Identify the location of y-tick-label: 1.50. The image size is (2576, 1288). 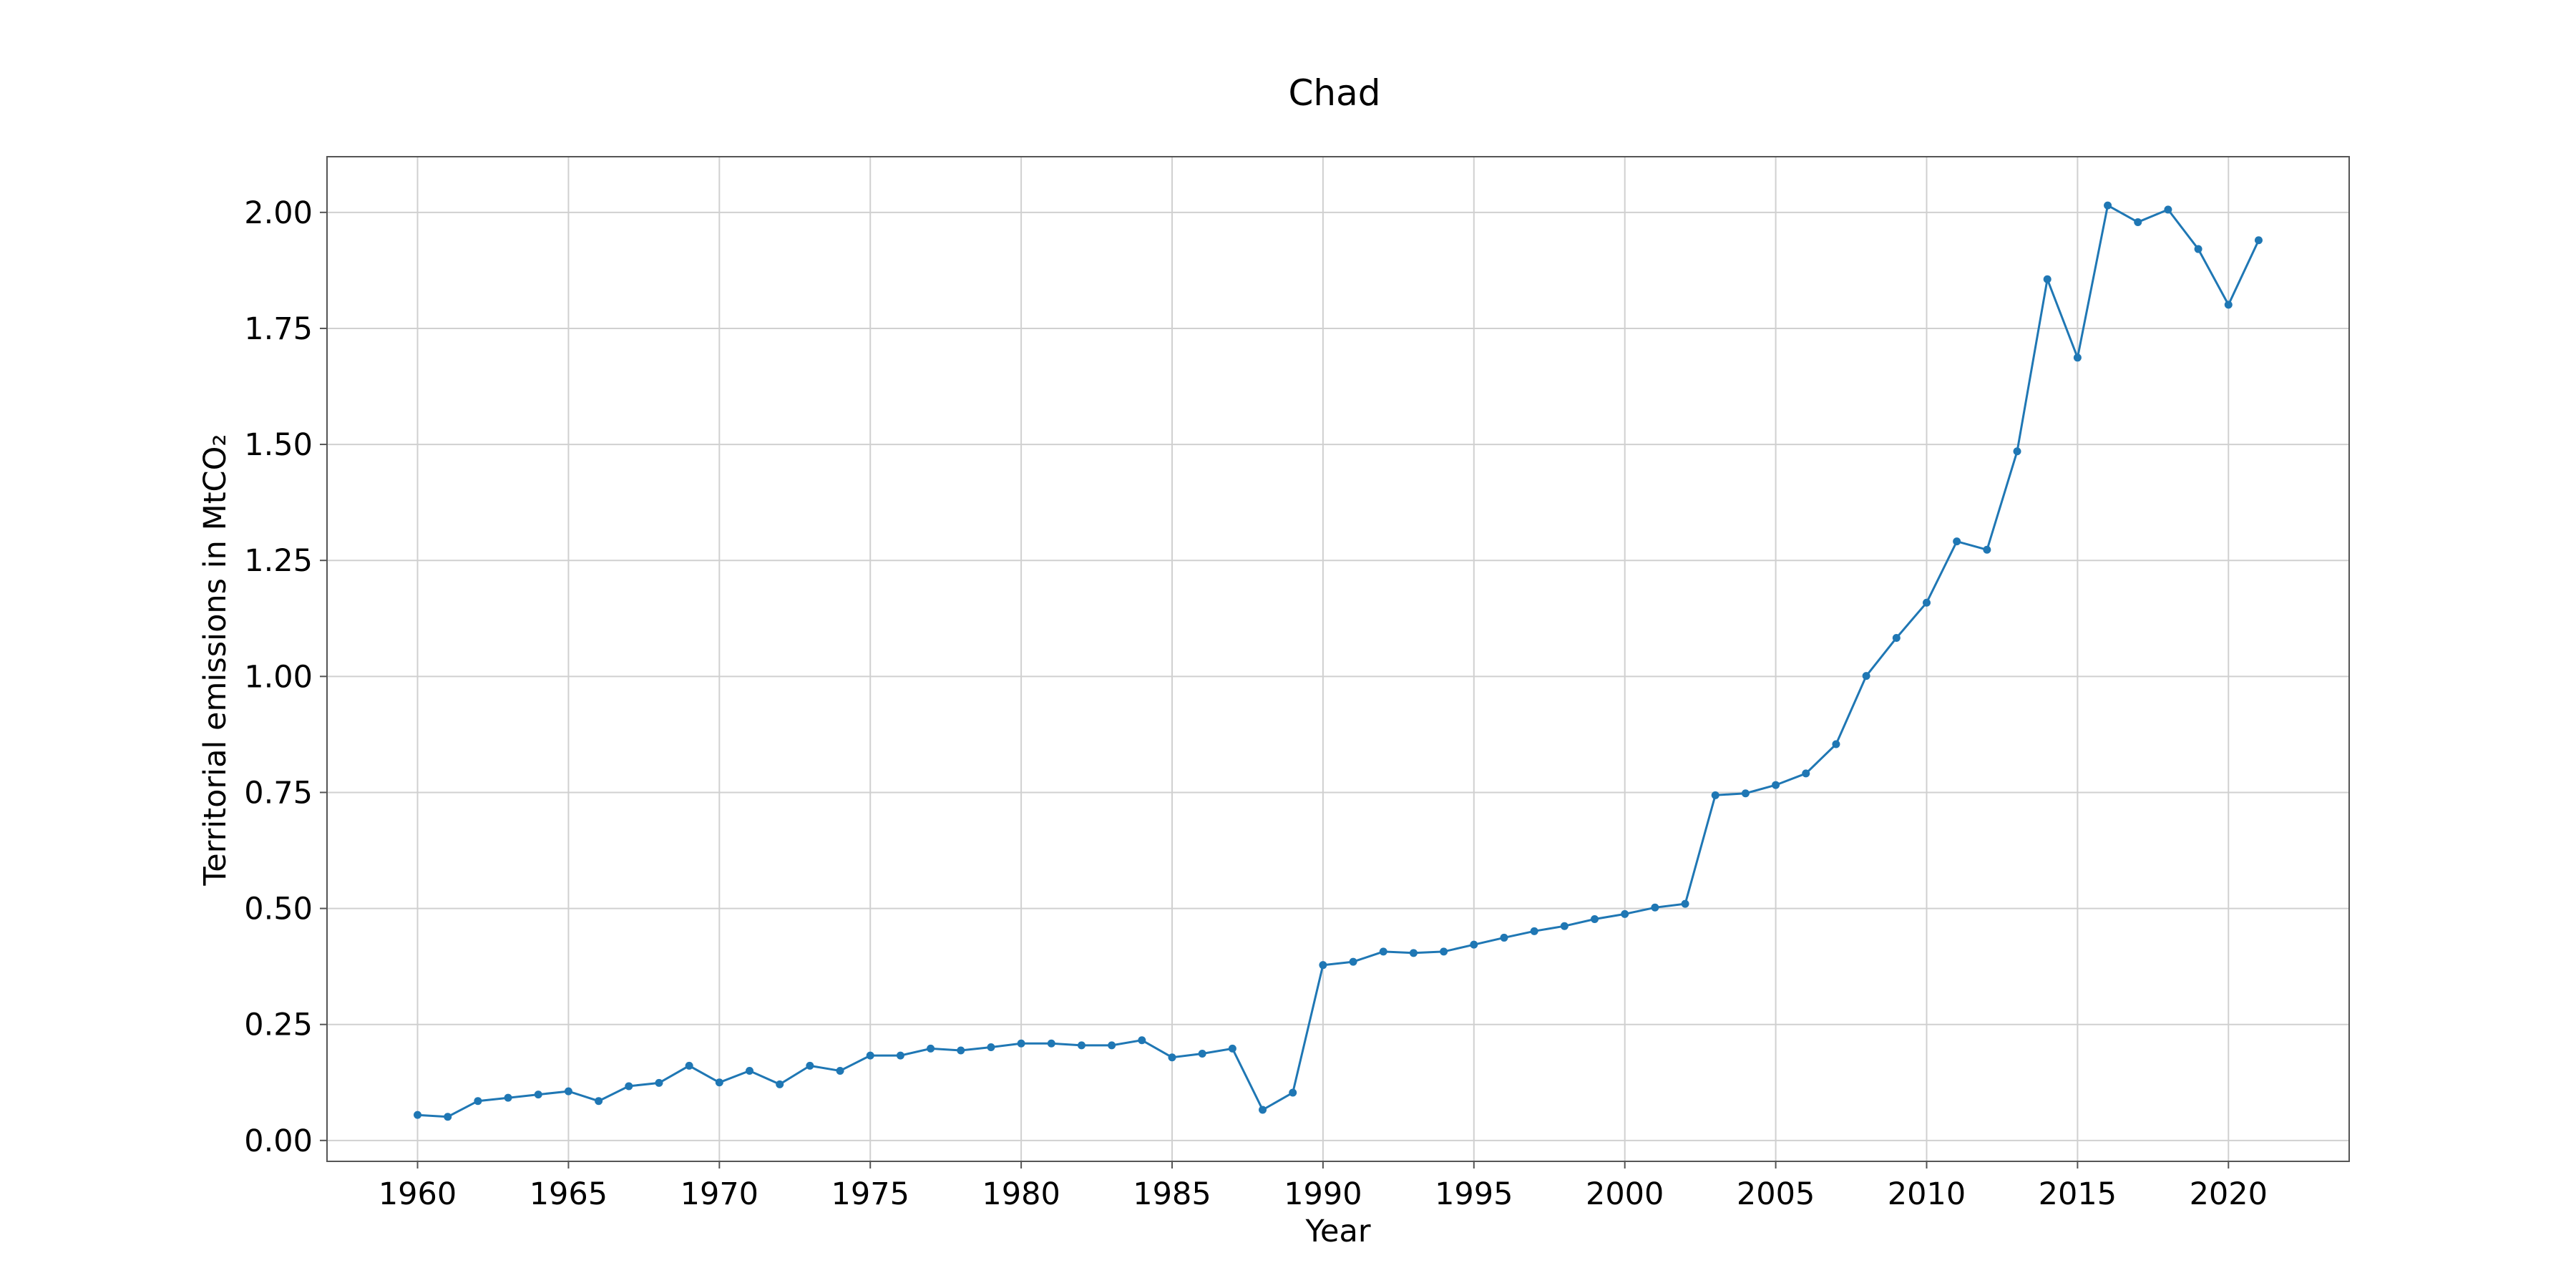
(278, 445).